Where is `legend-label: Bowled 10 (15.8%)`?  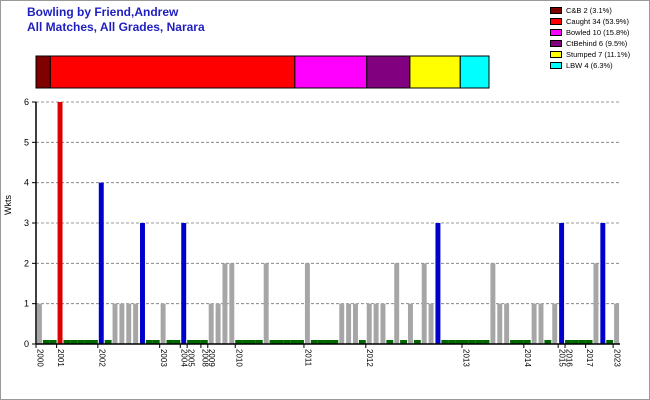 legend-label: Bowled 10 (15.8%) is located at coordinates (598, 32).